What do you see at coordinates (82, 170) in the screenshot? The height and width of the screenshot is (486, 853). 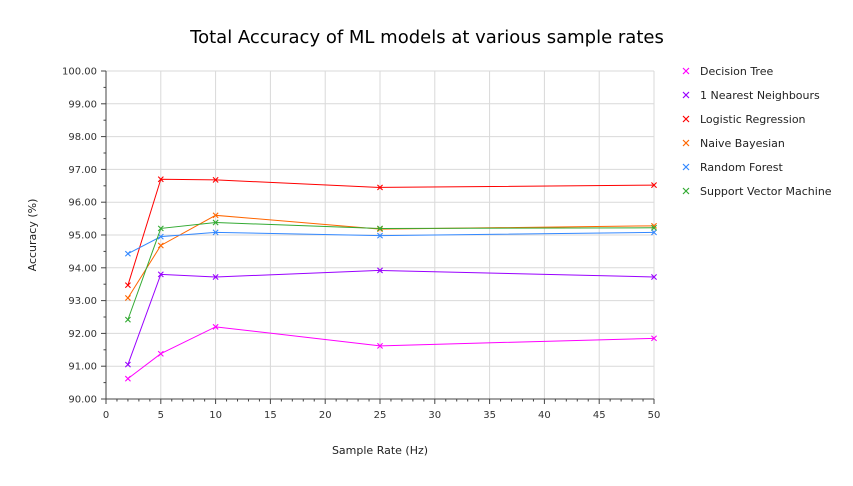 I see `y-tick-label: 97.00` at bounding box center [82, 170].